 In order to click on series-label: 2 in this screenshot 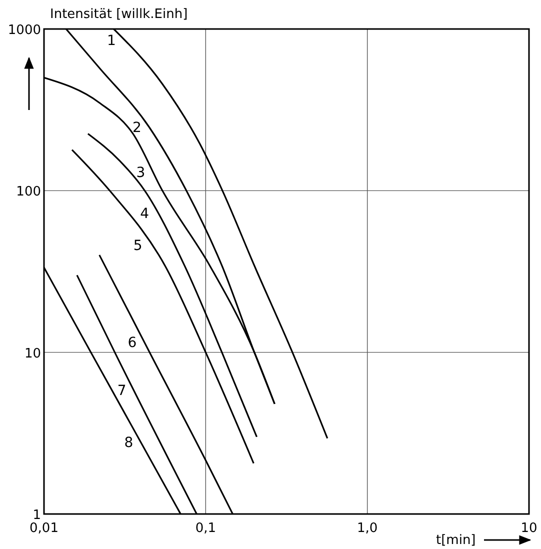, I will do `click(137, 128)`.